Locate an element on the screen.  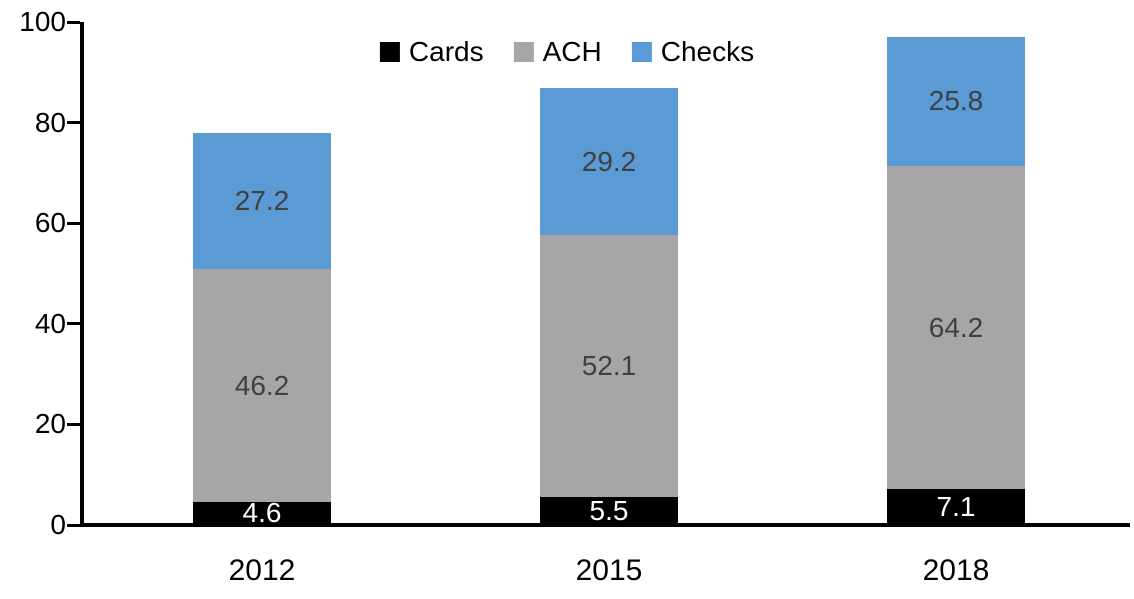
y-tick-label-60: 60 is located at coordinates (50, 223).